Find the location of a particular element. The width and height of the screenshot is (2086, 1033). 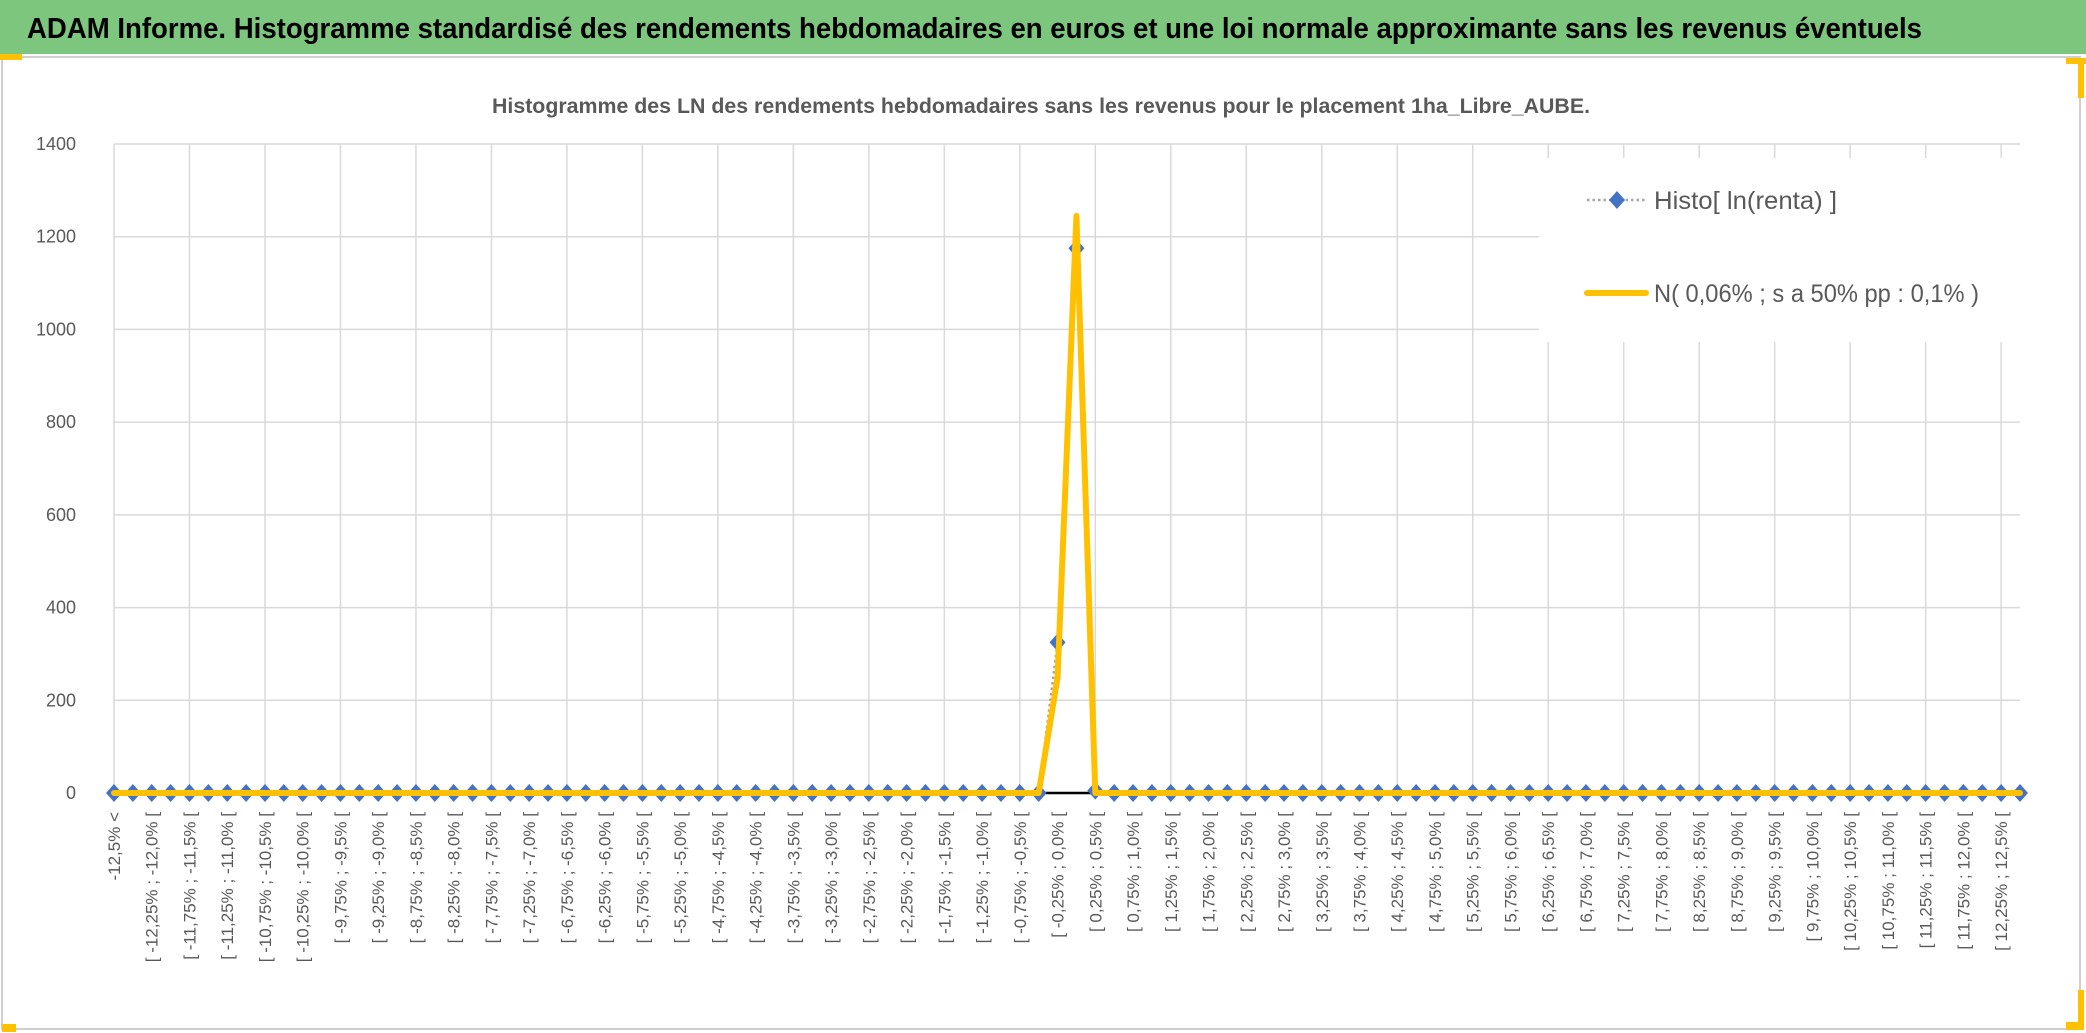

x-tick-label: [ -12,25% ; -12,0% [ is located at coordinates (152, 887).